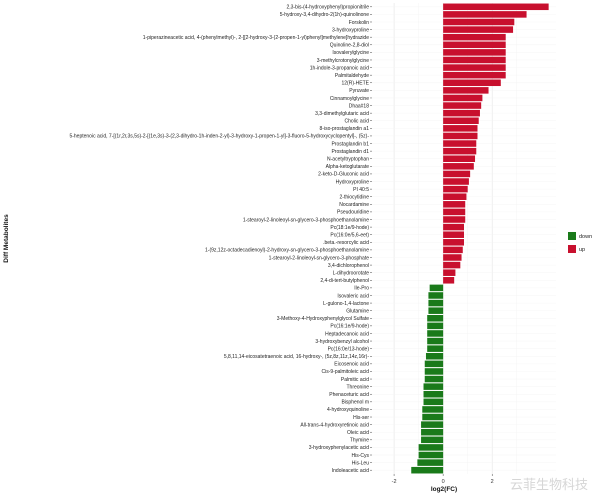 This screenshot has height=502, width=600. I want to click on category-label: L-dihydroorotate, so click(351, 273).